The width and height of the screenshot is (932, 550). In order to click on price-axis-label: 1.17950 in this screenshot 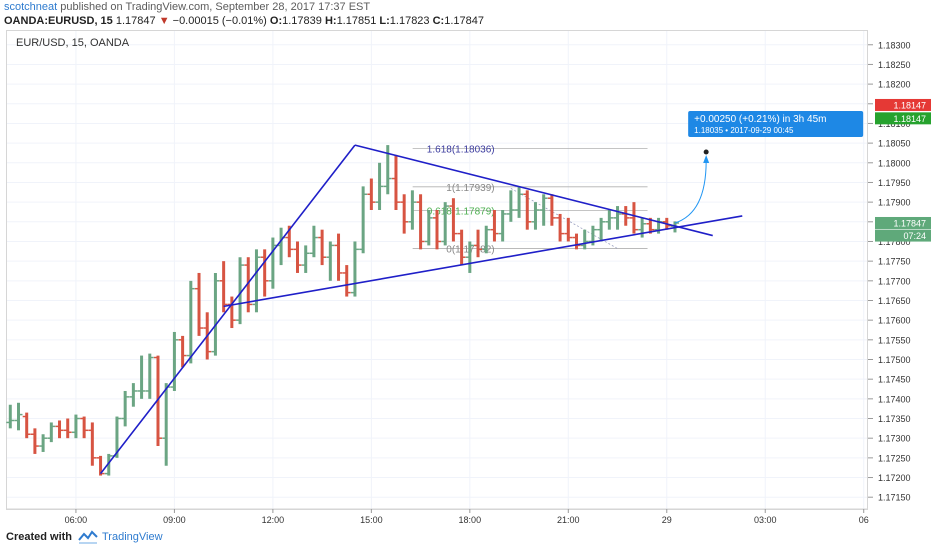, I will do `click(894, 183)`.